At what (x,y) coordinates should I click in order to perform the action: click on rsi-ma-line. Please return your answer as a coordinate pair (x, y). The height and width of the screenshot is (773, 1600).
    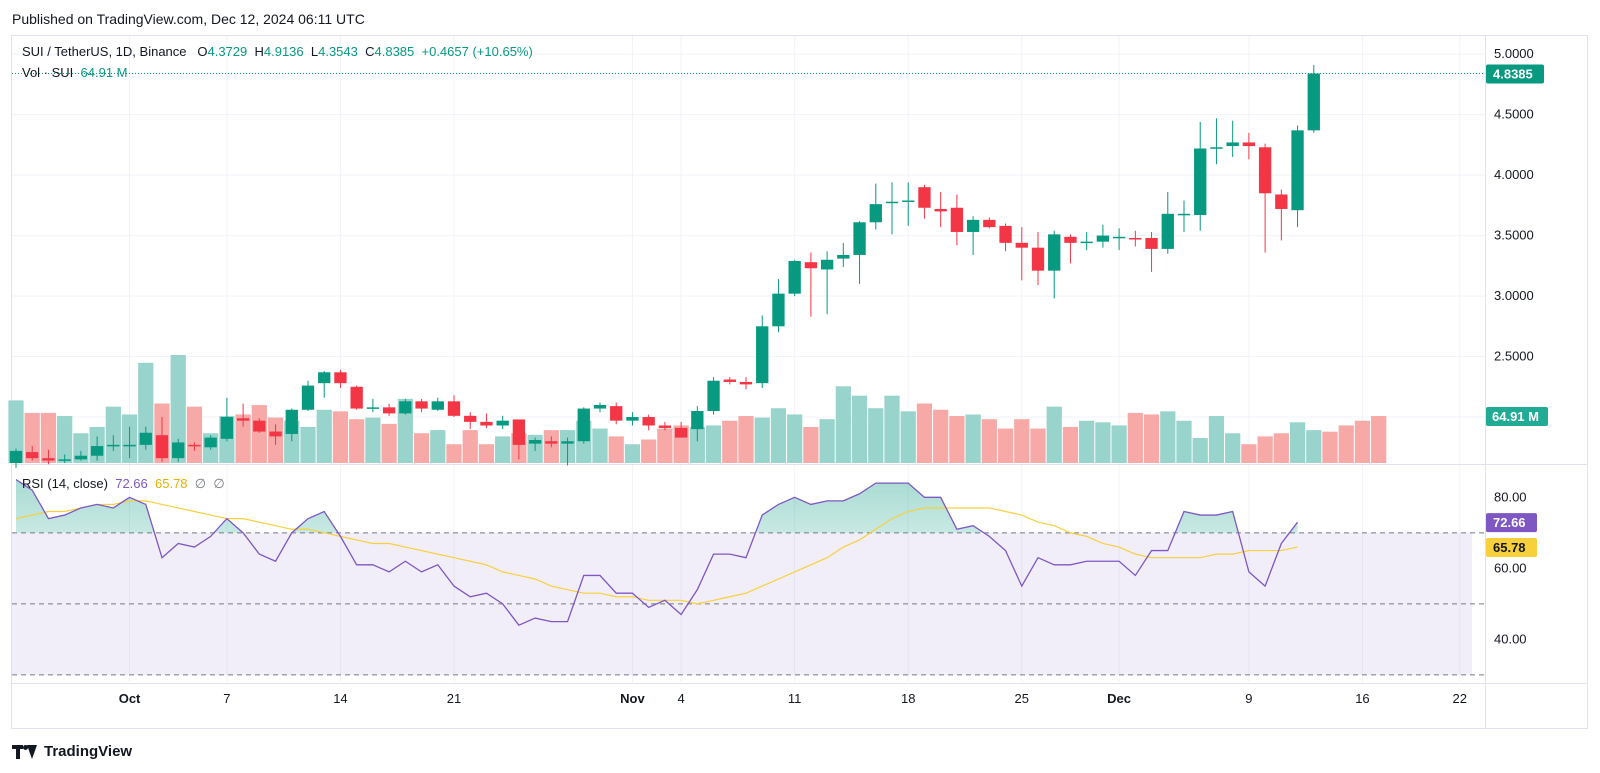
    Looking at the image, I should click on (656, 552).